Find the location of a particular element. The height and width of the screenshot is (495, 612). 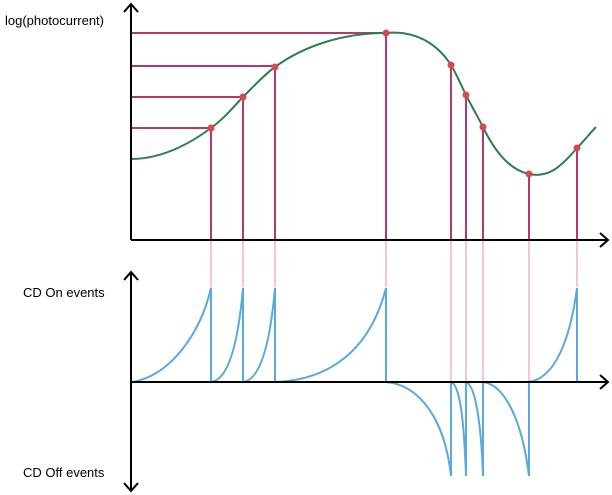

on-events-axis-label: CD On events is located at coordinates (64, 292).